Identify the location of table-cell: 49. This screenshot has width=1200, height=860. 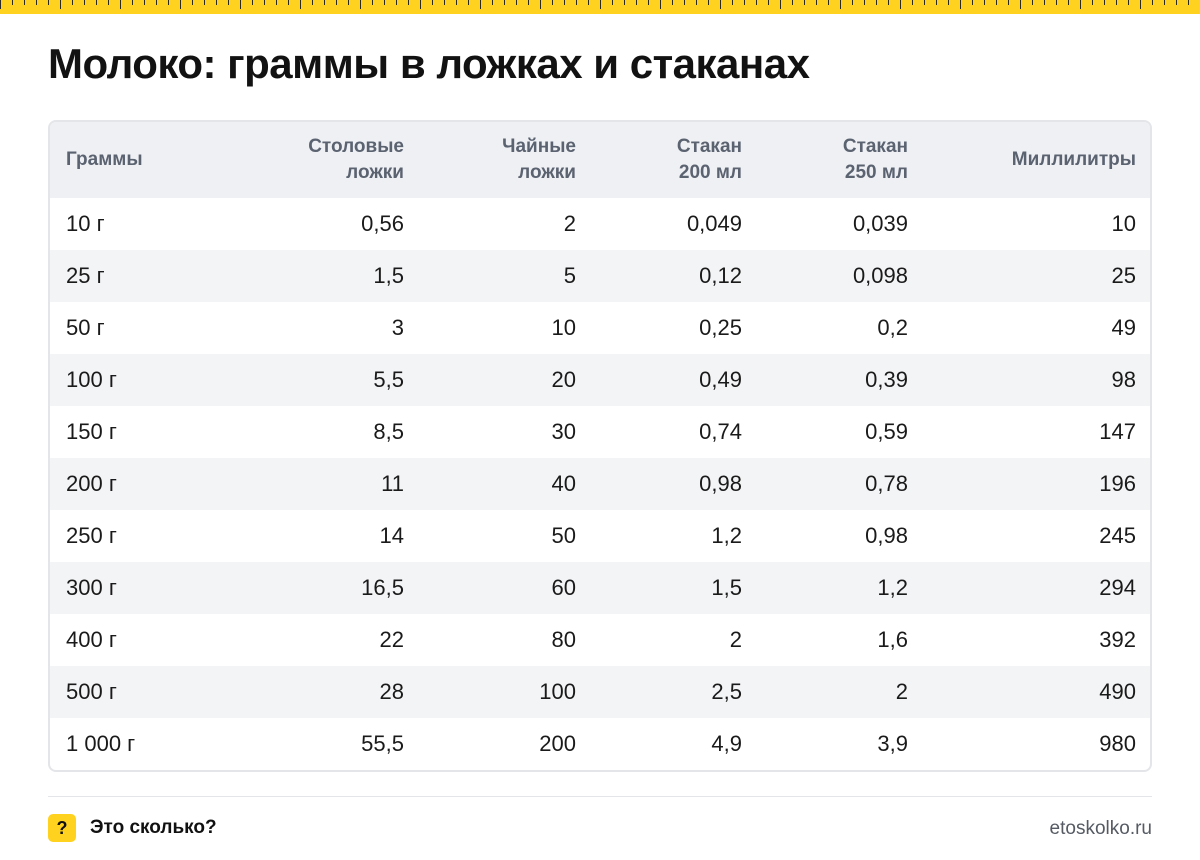
(1123, 327).